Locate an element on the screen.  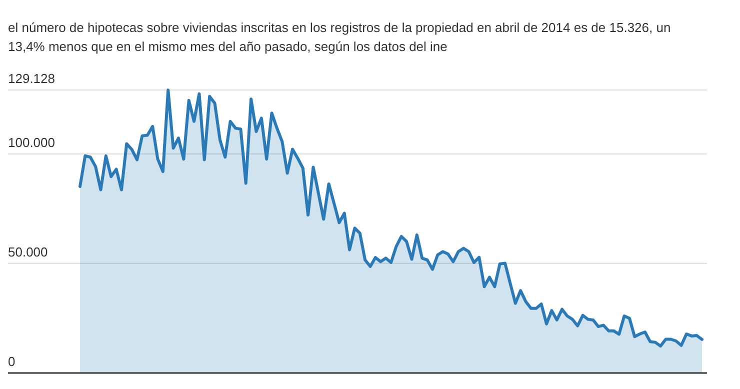
y-tick-label: 100.000 is located at coordinates (31, 142).